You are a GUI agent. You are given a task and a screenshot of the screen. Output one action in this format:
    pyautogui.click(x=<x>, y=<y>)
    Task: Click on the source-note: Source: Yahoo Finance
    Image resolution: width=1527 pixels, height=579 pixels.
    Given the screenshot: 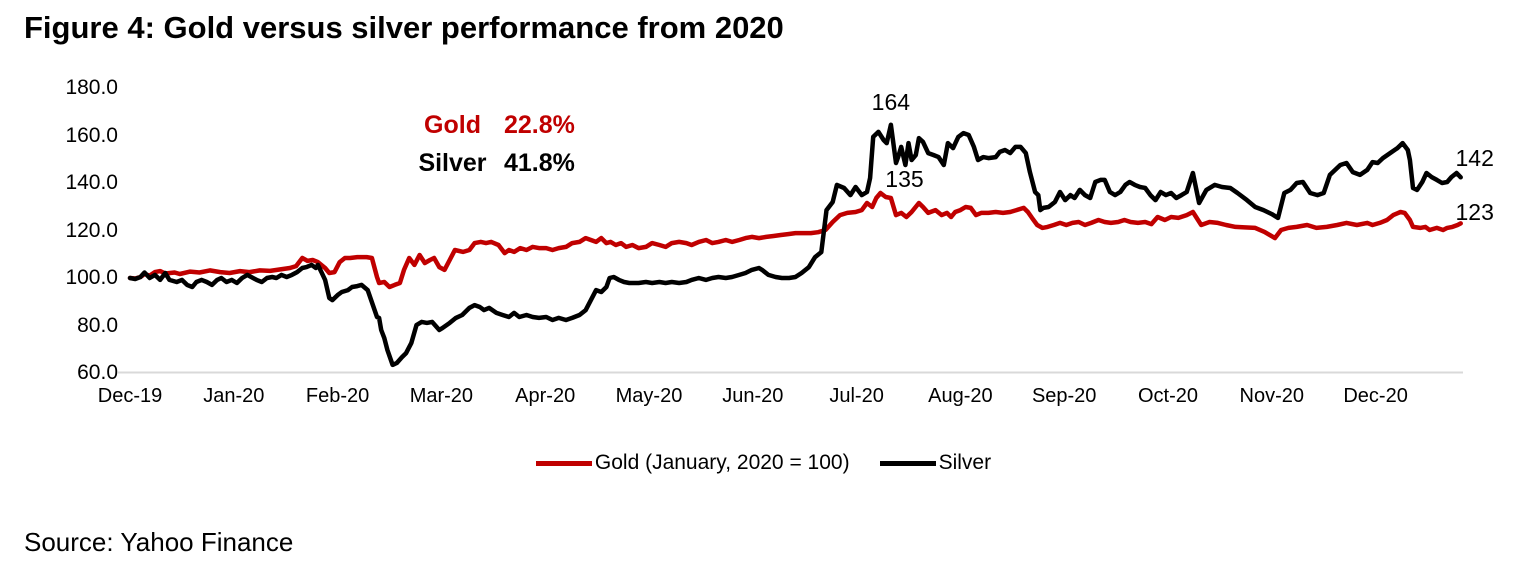 What is the action you would take?
    pyautogui.click(x=159, y=542)
    